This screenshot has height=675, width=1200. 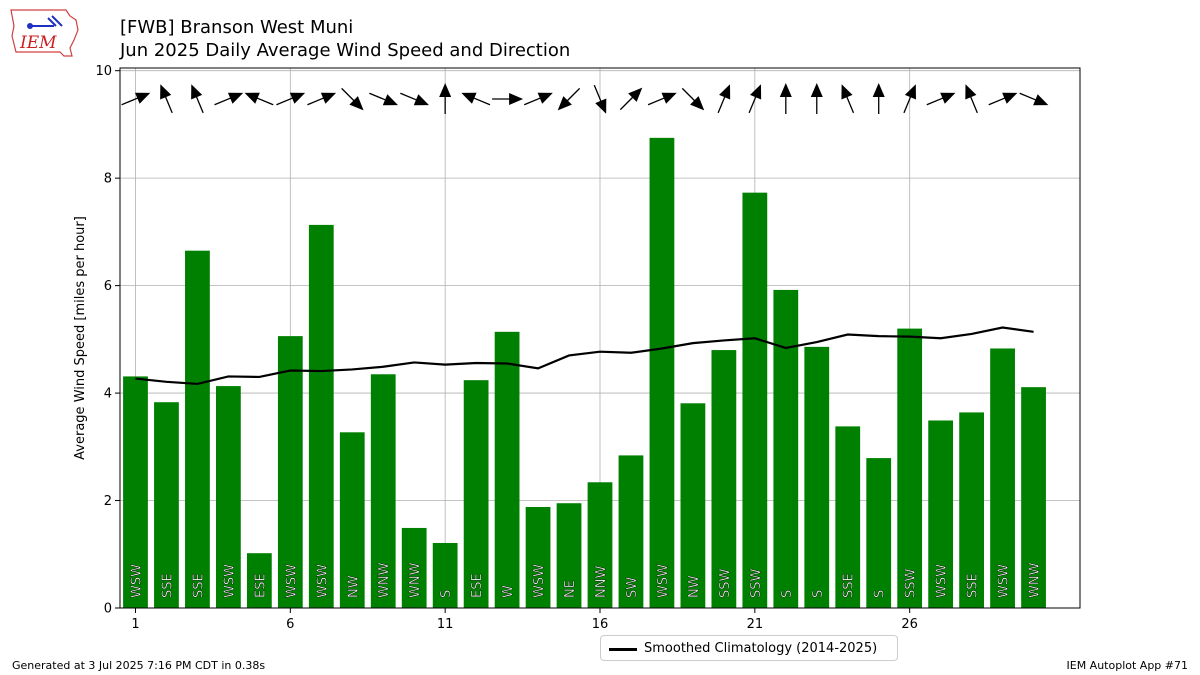 I want to click on svg-text: IEM, so click(x=38, y=43).